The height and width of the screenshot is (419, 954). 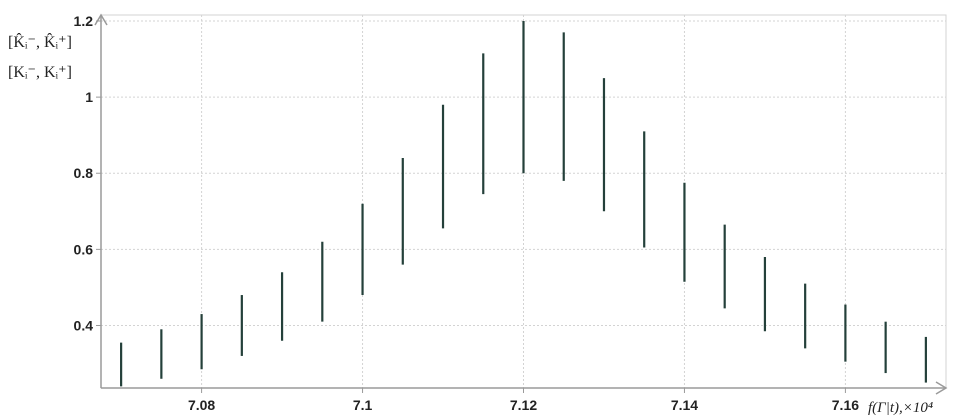 I want to click on y-tick-label: 0.6, so click(x=84, y=249).